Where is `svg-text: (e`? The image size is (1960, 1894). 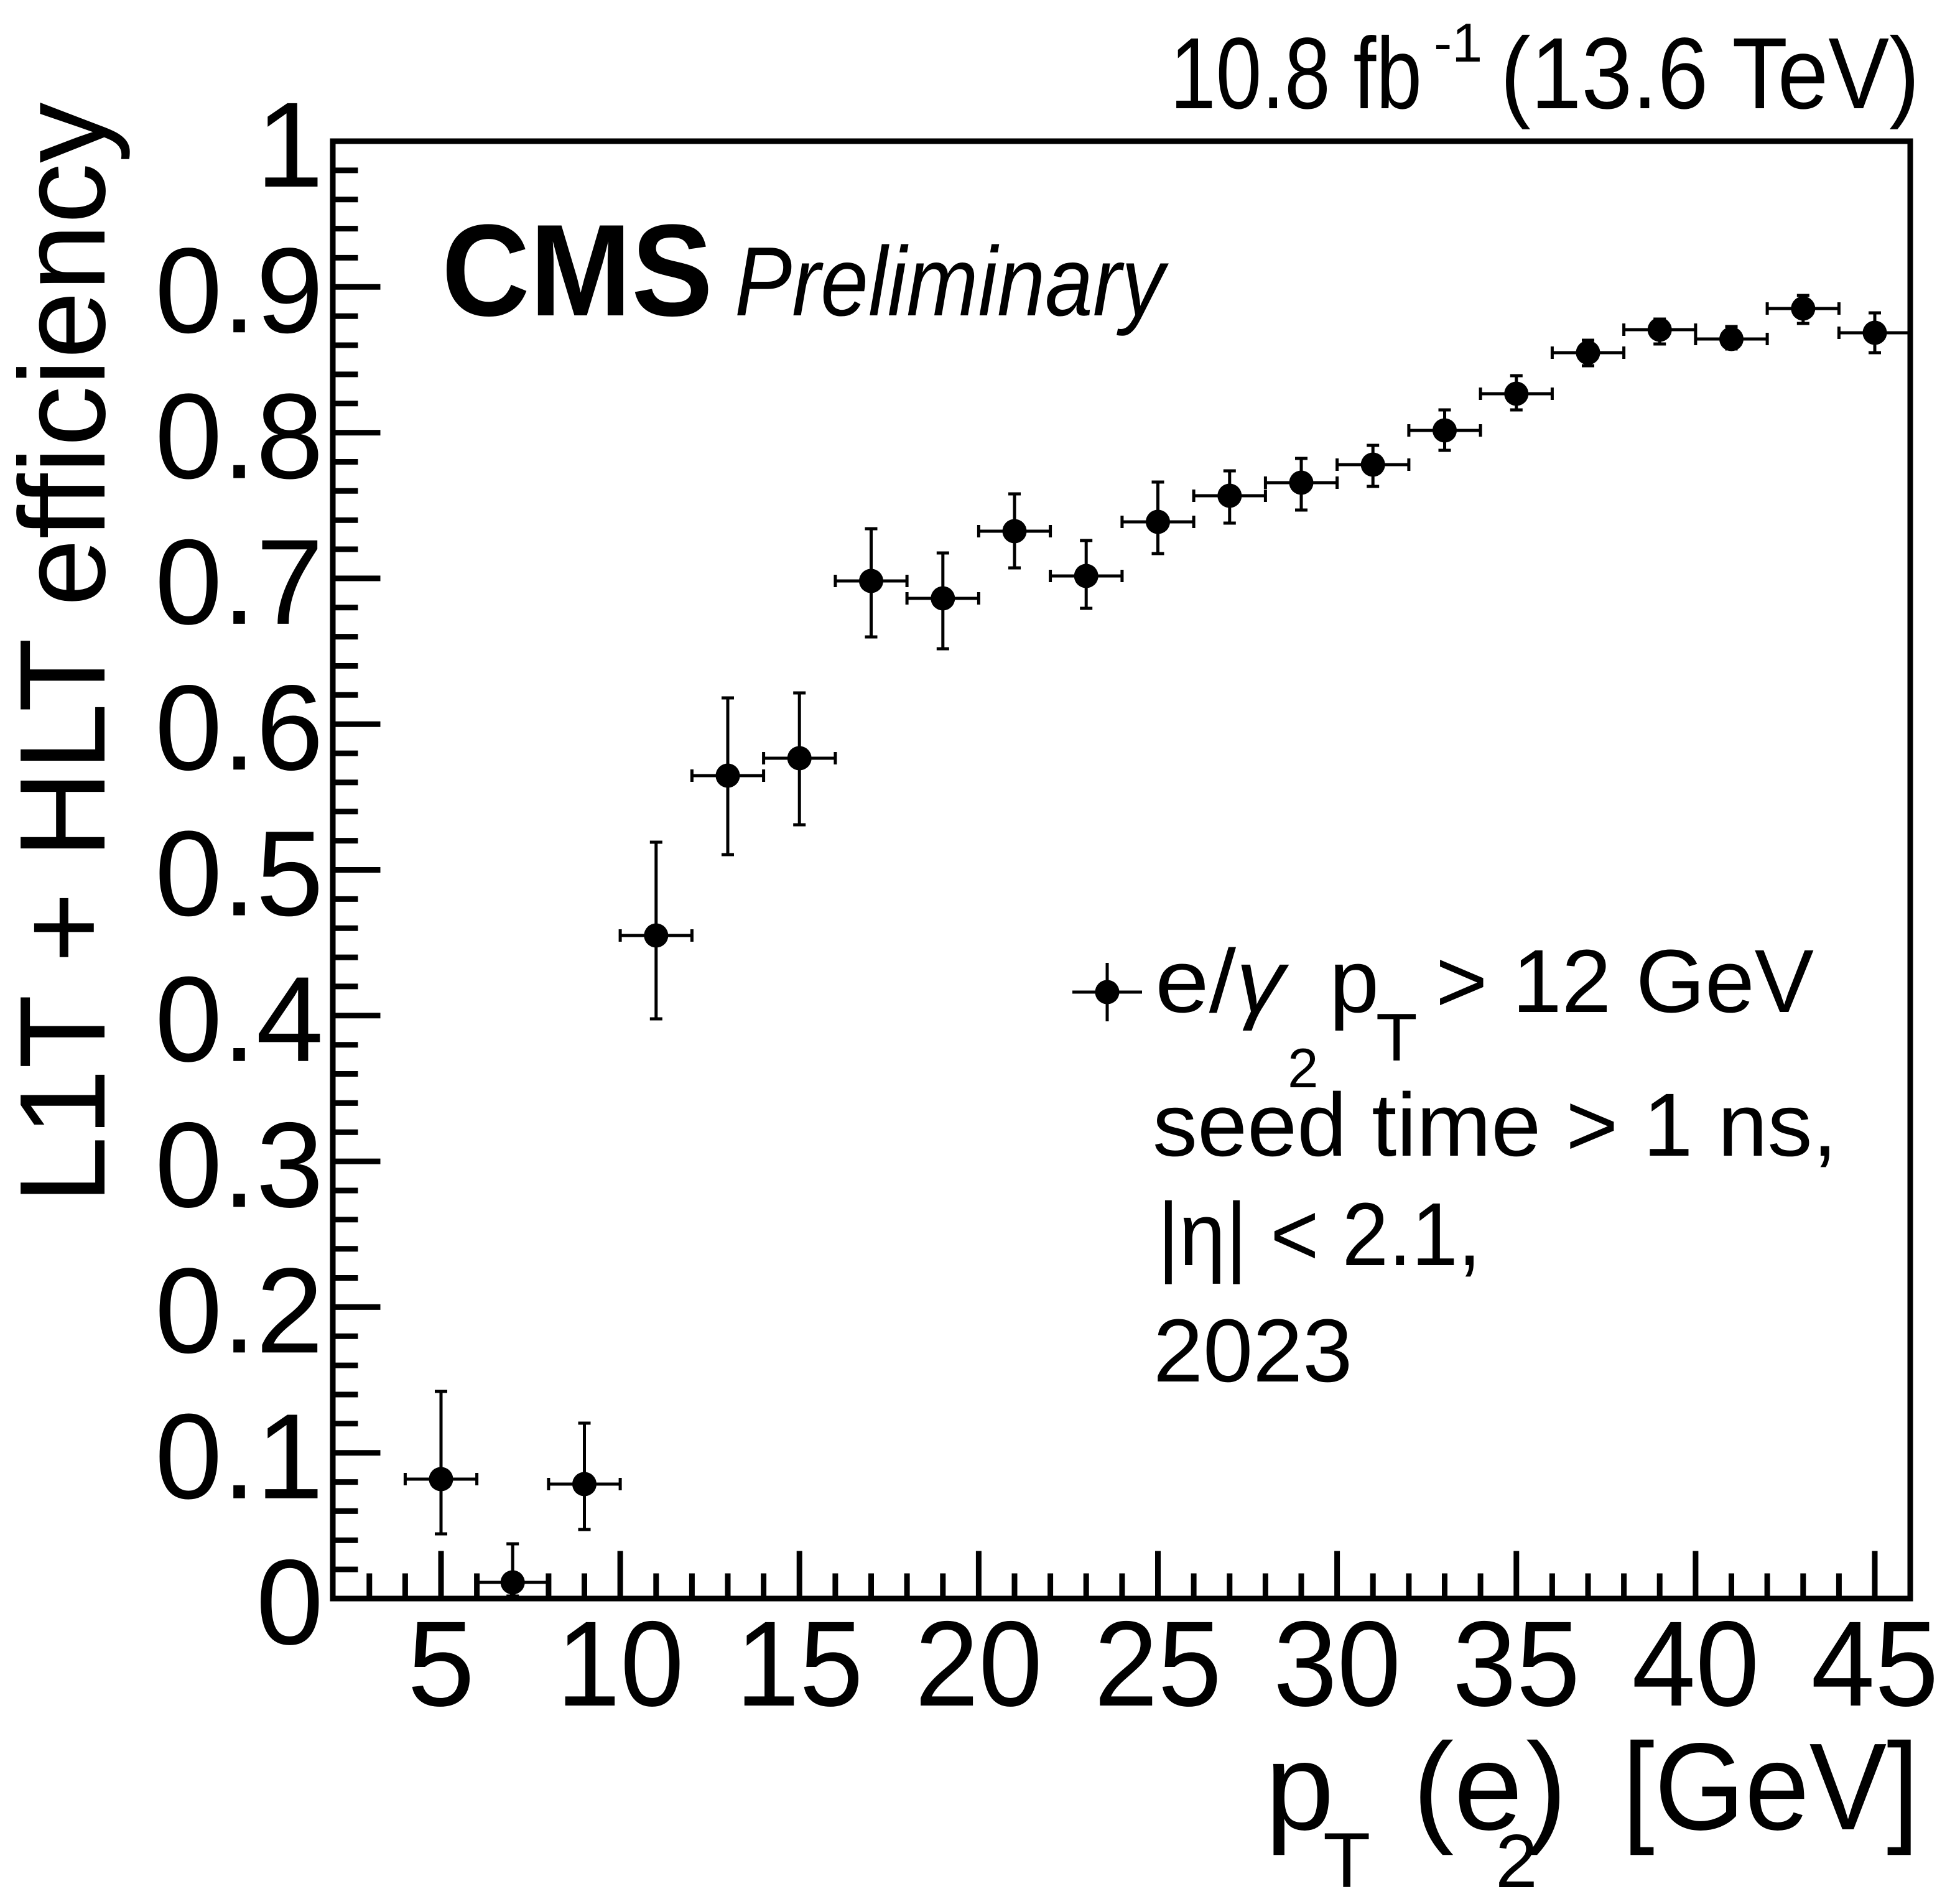
svg-text: (e is located at coordinates (1468, 1787).